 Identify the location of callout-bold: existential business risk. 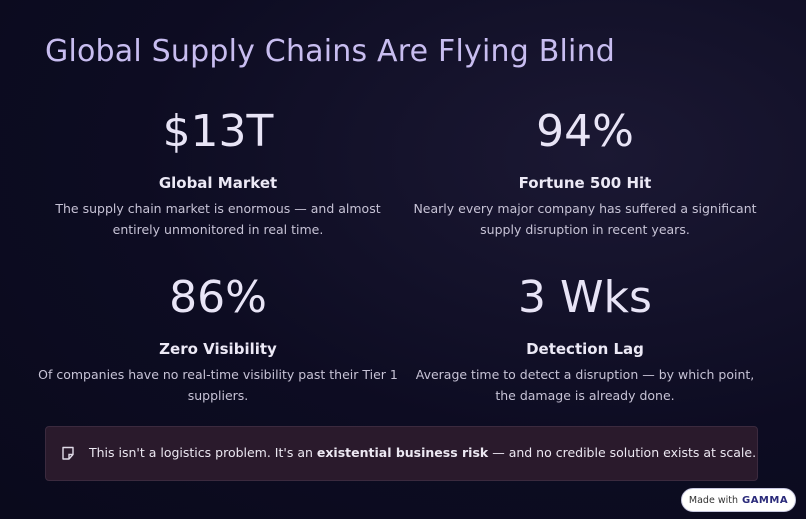
(402, 452).